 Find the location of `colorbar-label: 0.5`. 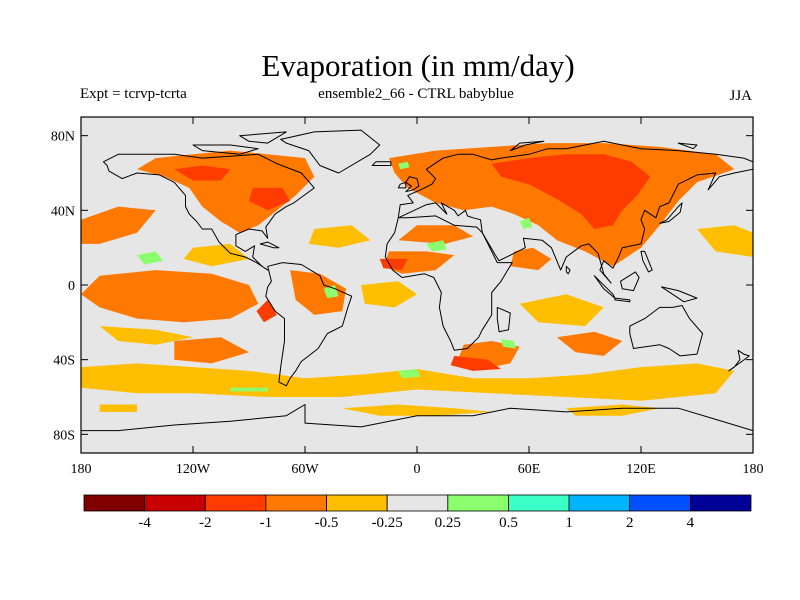

colorbar-label: 0.5 is located at coordinates (508, 523).